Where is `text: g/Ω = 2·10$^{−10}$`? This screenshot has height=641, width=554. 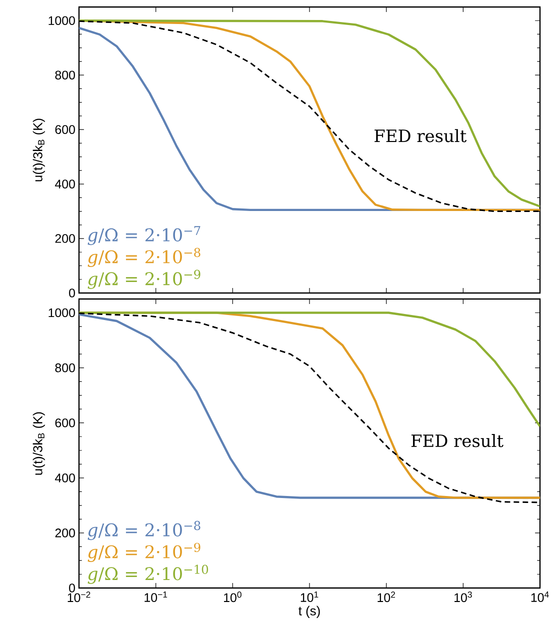
text: g/Ω = 2·10$^{−10}$ is located at coordinates (148, 574).